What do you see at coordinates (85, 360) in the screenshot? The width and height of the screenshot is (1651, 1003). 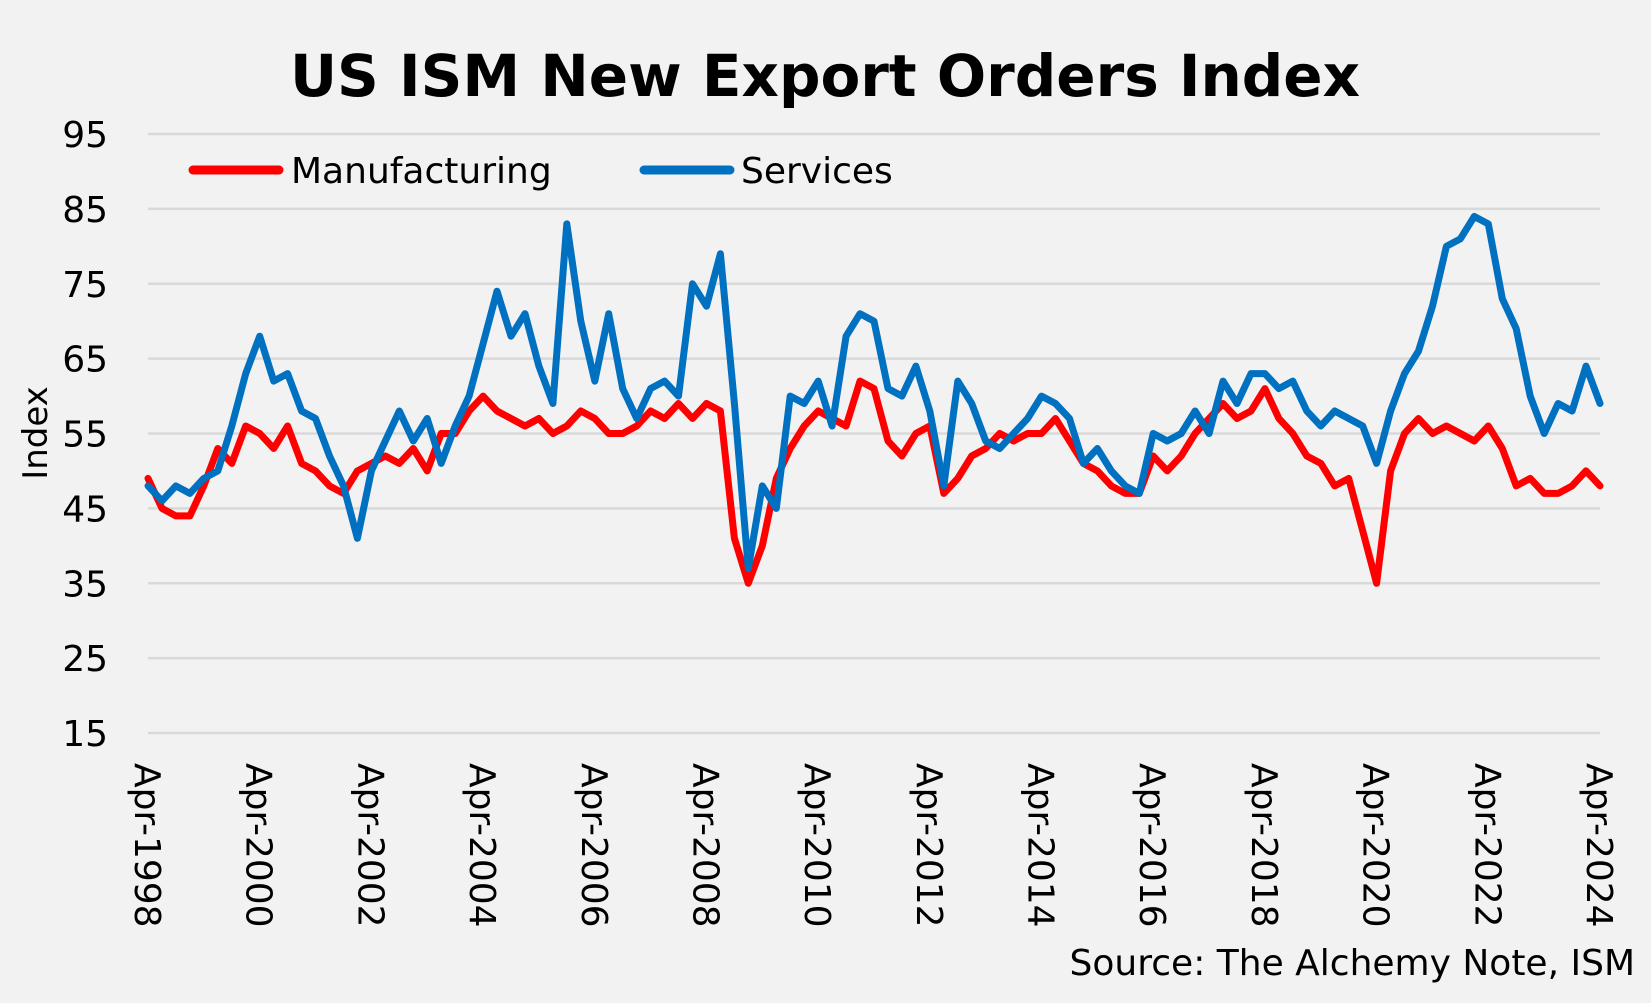 I see `y-tick-label: 65` at bounding box center [85, 360].